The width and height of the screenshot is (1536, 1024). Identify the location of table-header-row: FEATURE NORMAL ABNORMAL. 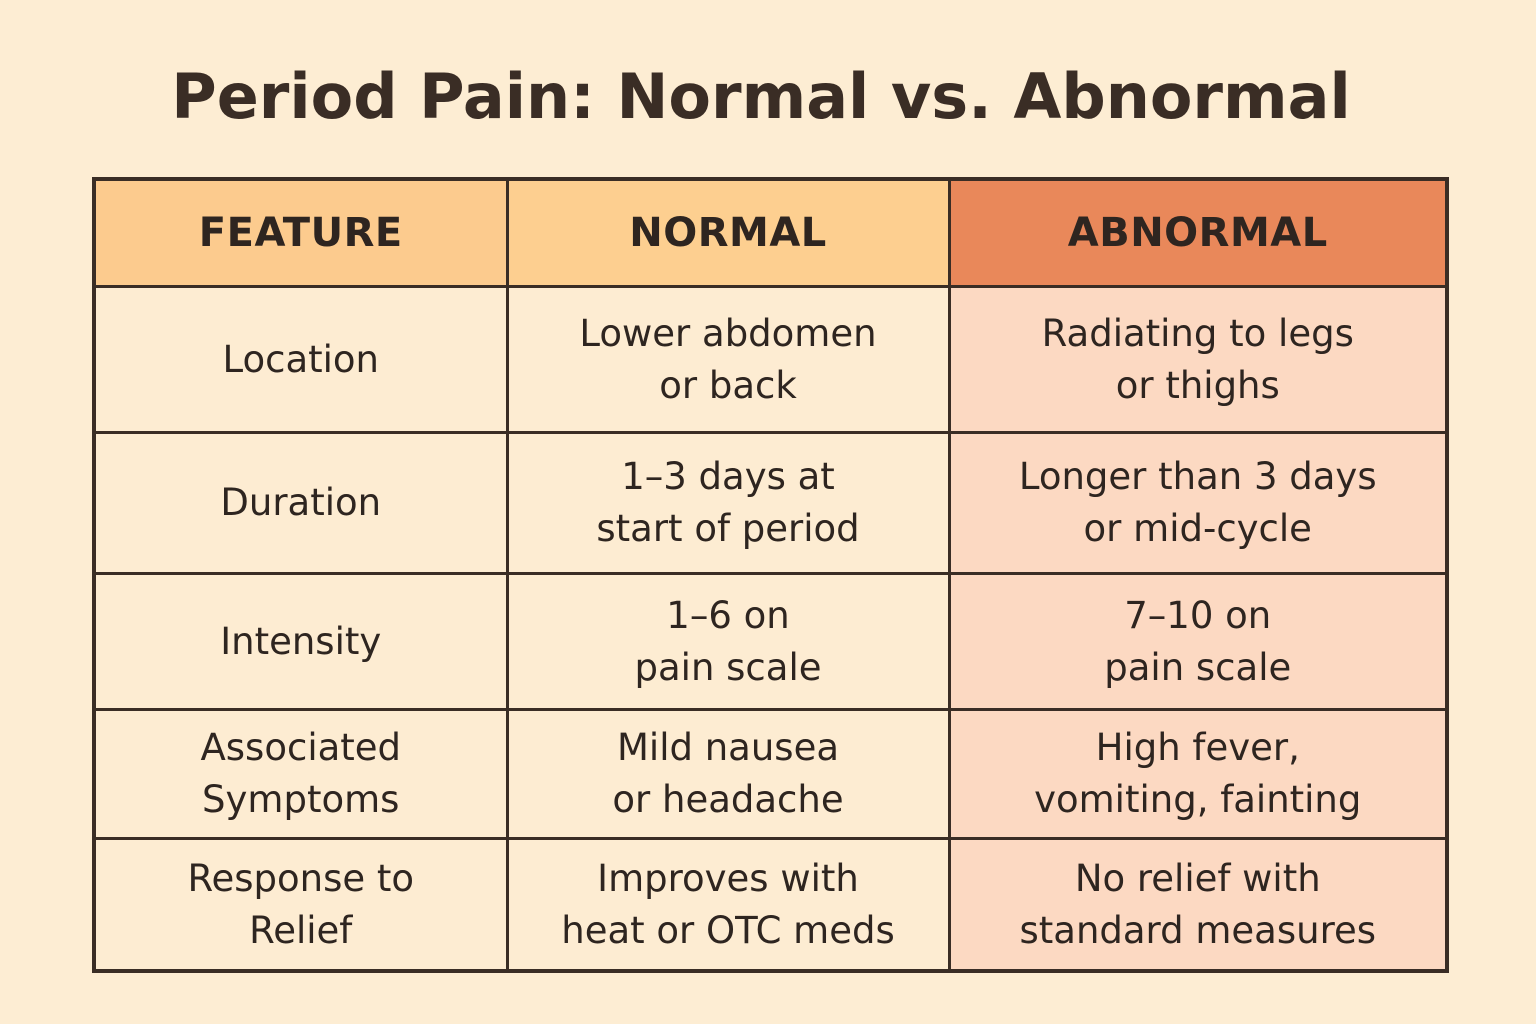
(770, 232).